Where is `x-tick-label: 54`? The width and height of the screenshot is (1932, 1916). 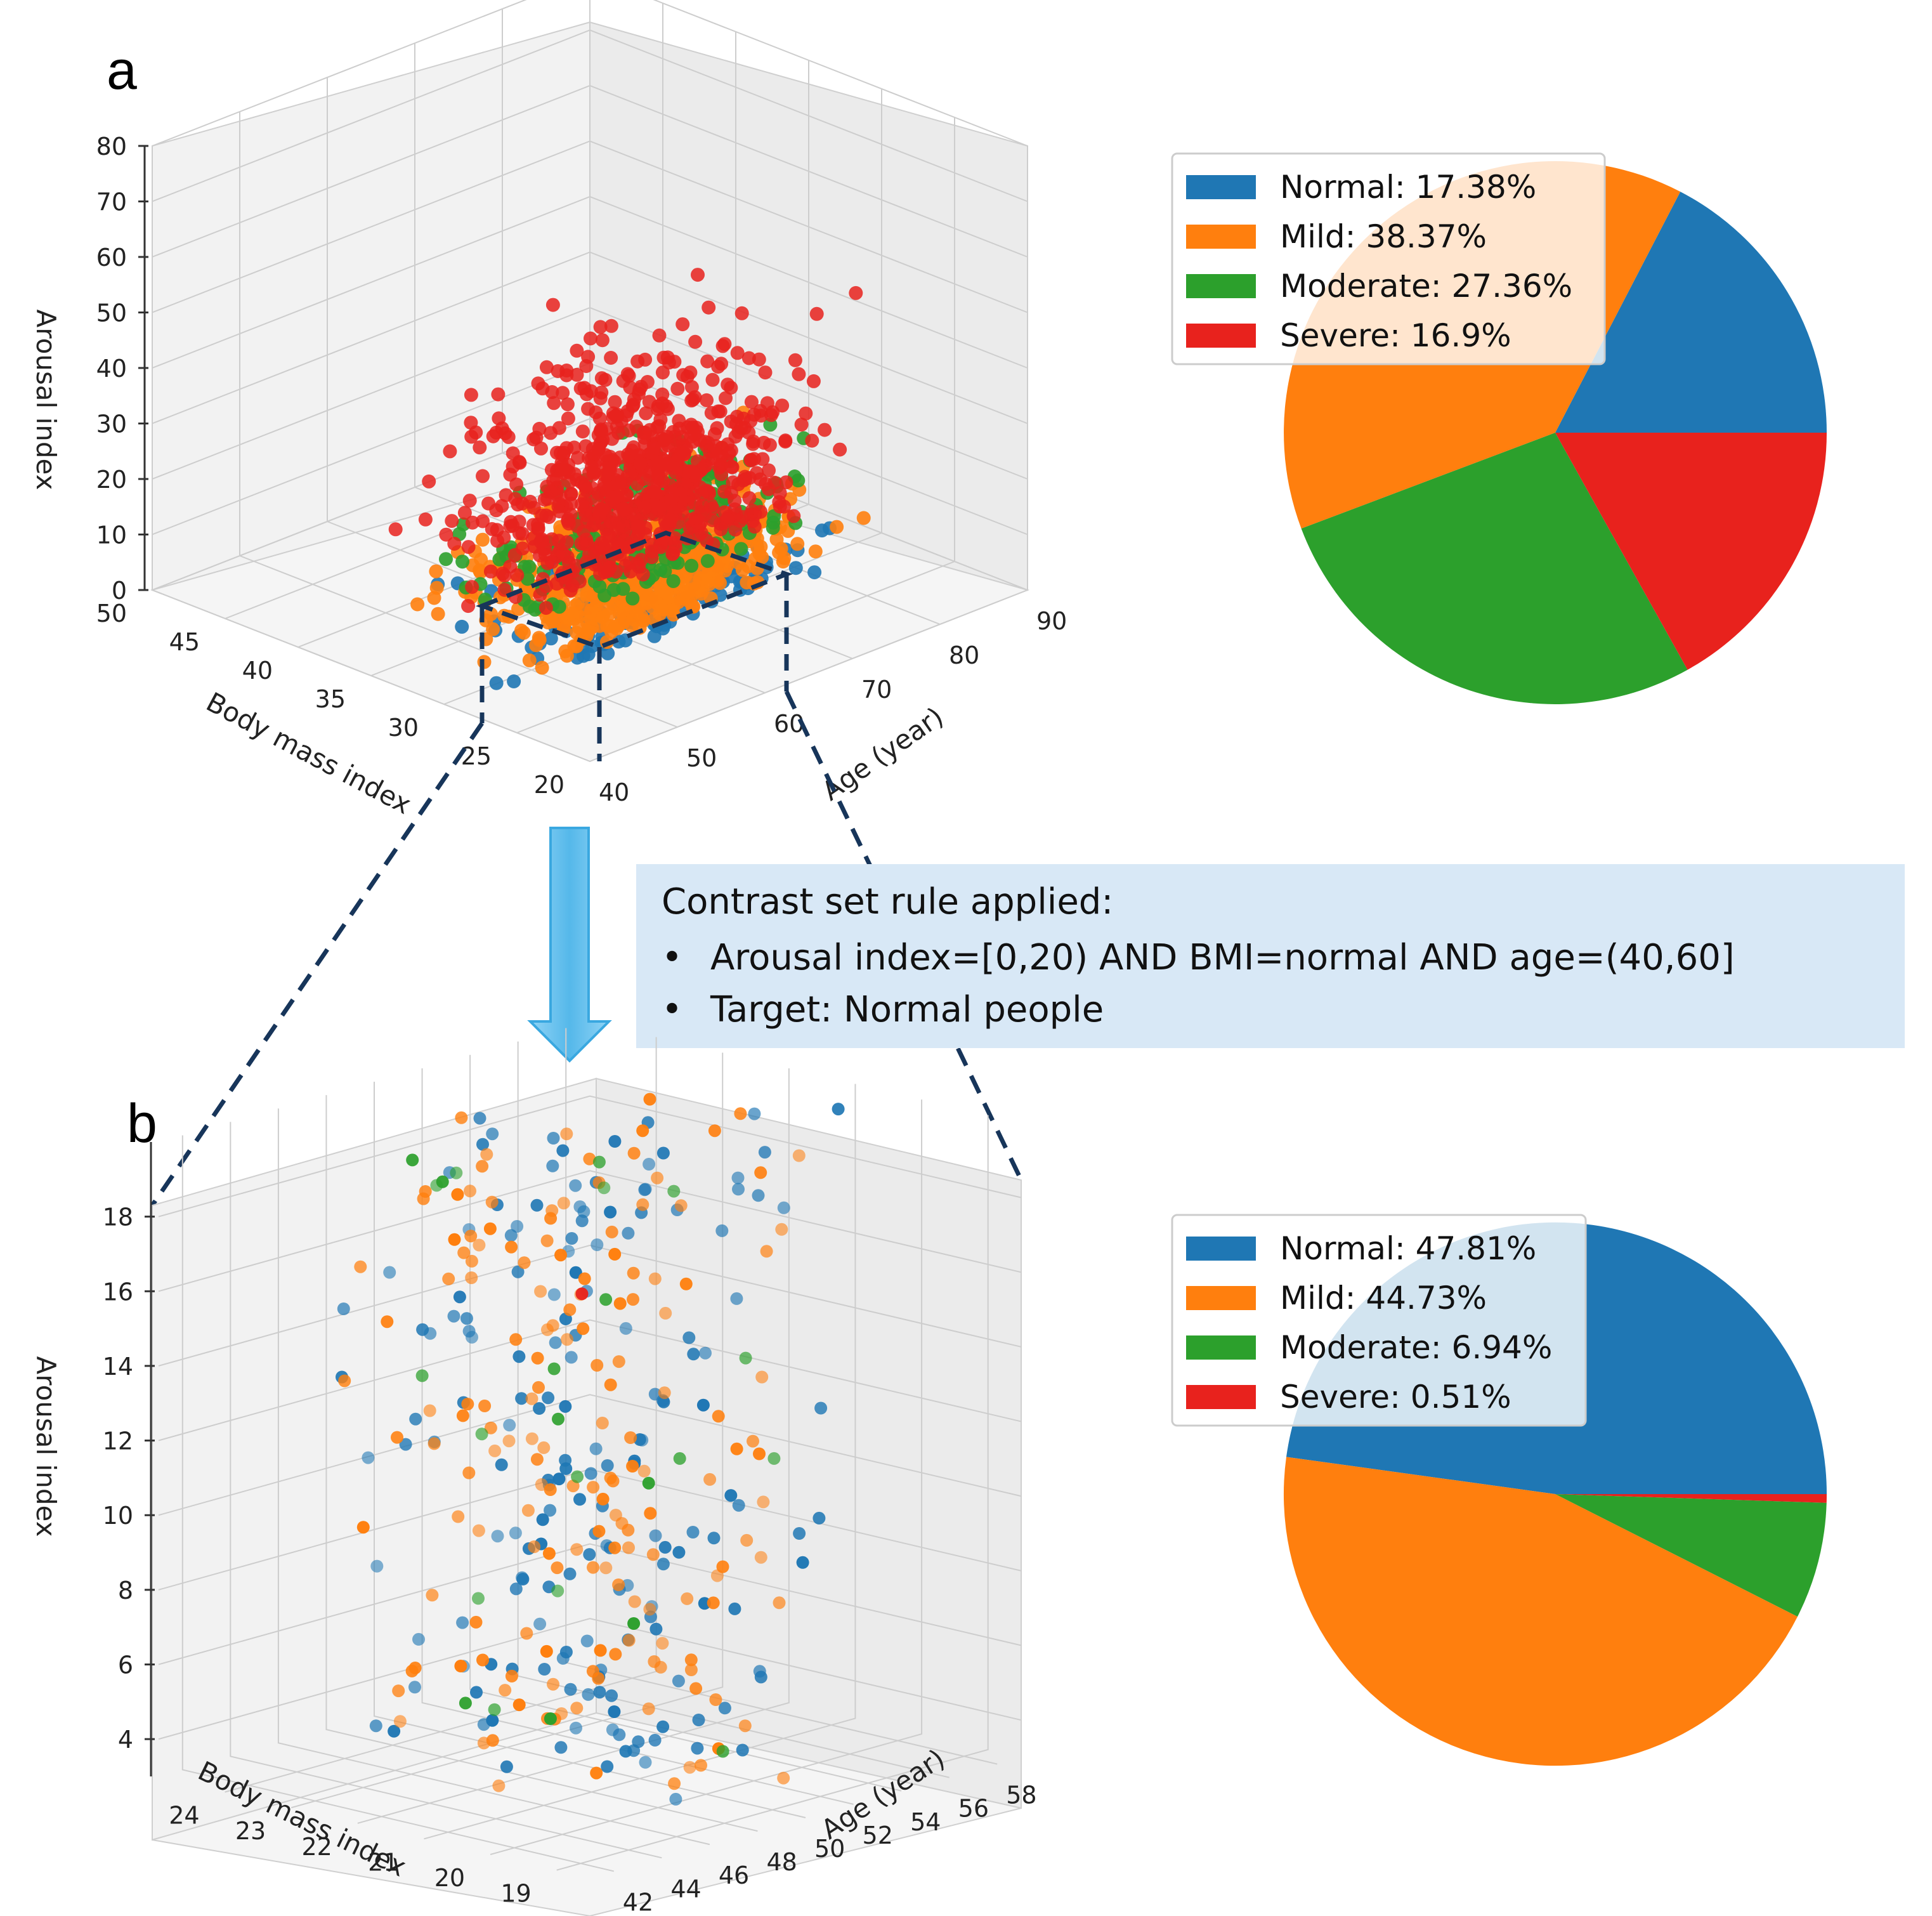 x-tick-label: 54 is located at coordinates (925, 1822).